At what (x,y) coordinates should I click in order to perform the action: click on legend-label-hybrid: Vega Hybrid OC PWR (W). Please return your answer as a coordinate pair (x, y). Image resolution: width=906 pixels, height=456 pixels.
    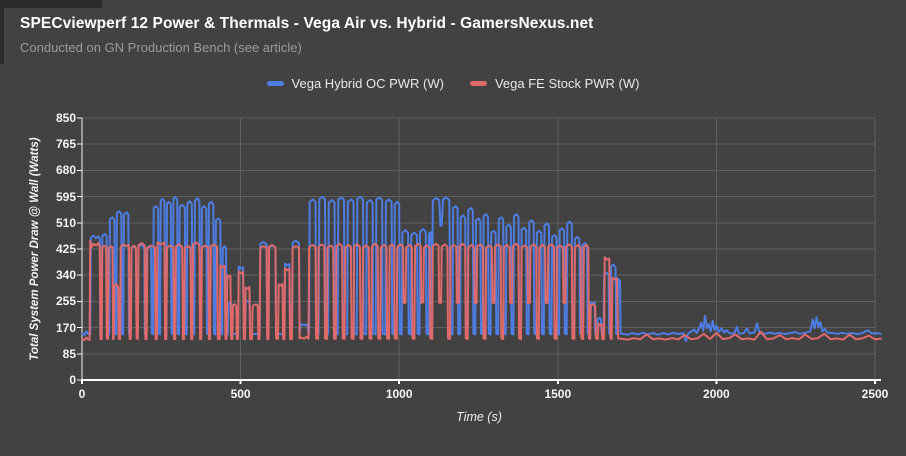
    Looking at the image, I should click on (367, 83).